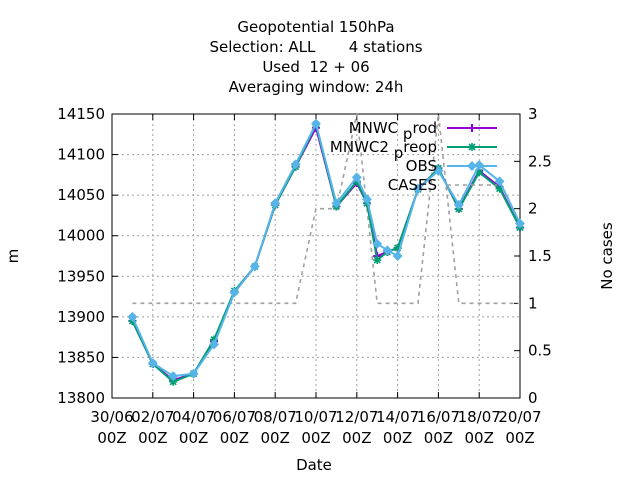 This screenshot has height=480, width=640. Describe the element at coordinates (81, 276) in the screenshot. I see `y-tick-label: 13950` at that location.